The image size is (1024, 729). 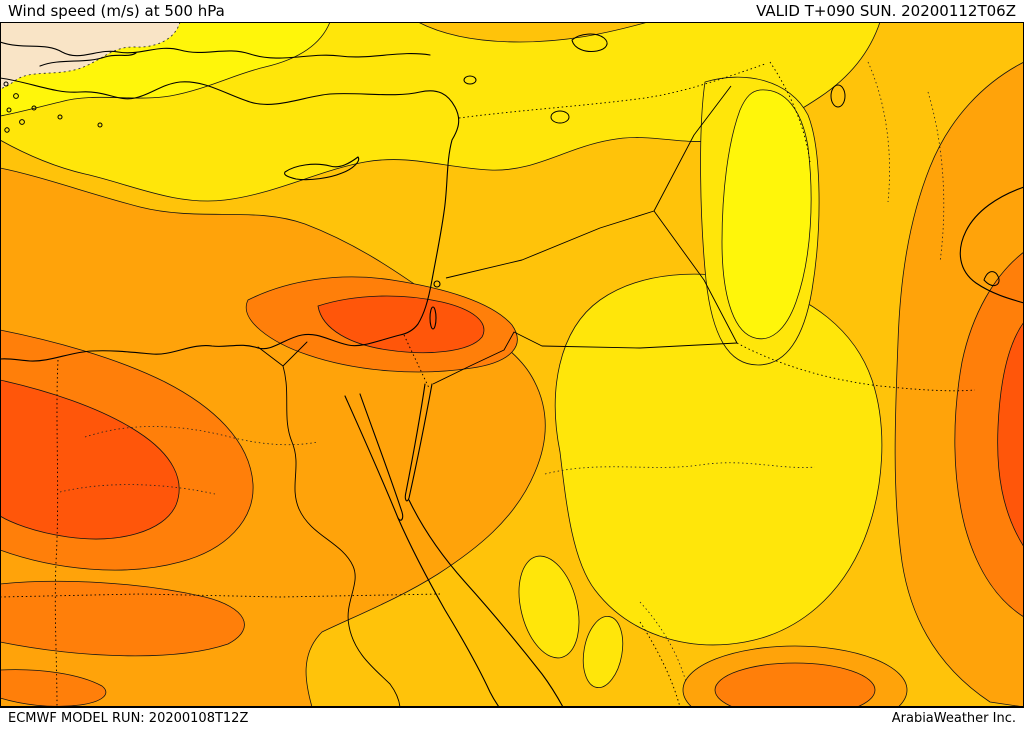 What do you see at coordinates (448, 612) in the screenshot?
I see `red-sea-west-coast` at bounding box center [448, 612].